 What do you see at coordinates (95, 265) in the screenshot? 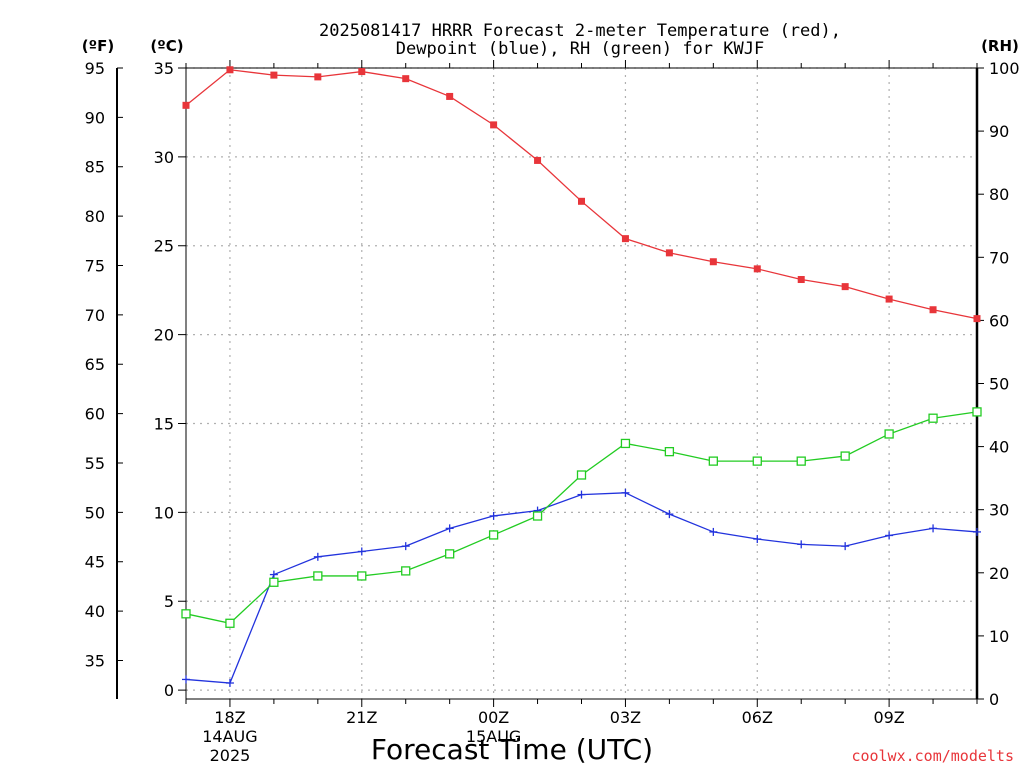
I see `fahrenheit-tick-label: 75` at bounding box center [95, 265].